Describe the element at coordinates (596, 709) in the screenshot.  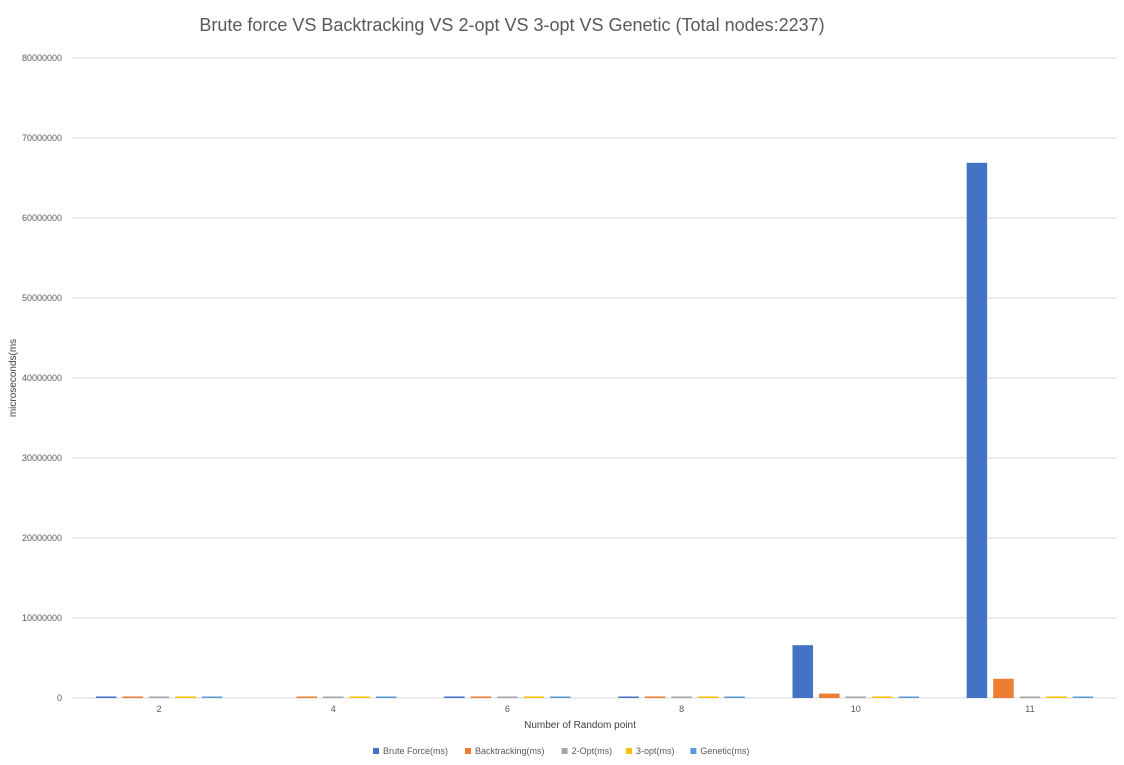
I see `x-axis-ticks: 2 4 6 8 10 11` at that location.